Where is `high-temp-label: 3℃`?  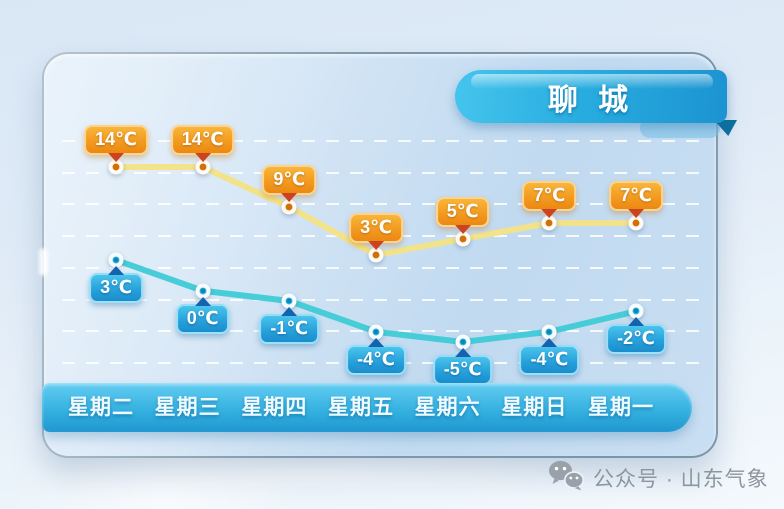 high-temp-label: 3℃ is located at coordinates (376, 228).